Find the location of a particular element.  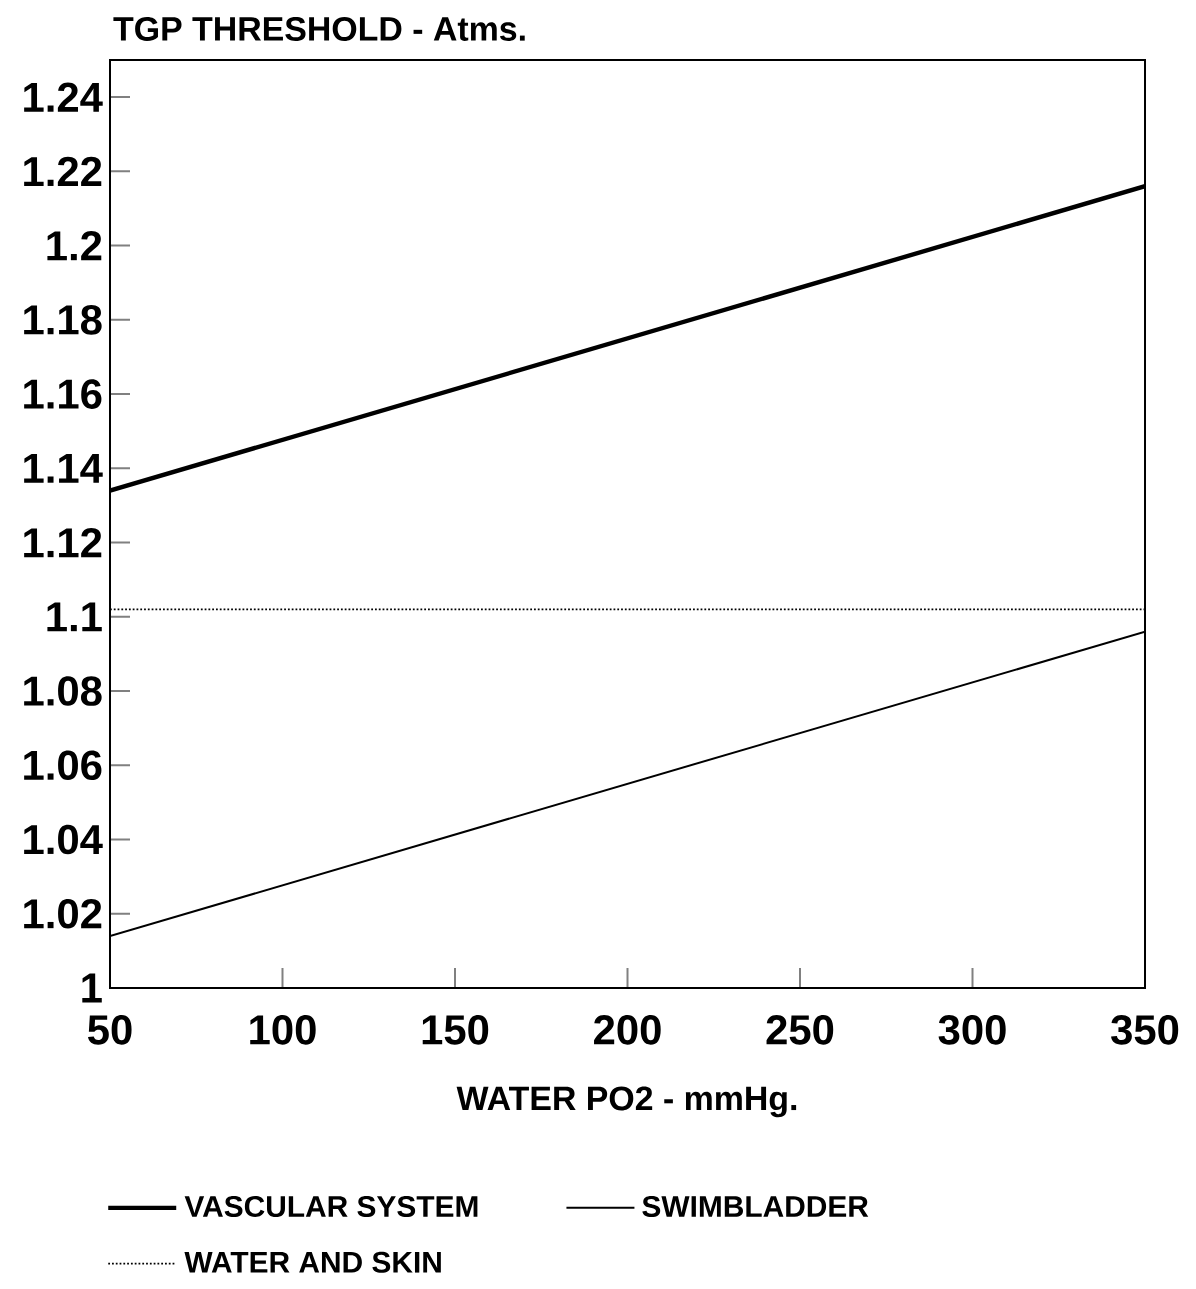

y-tick-label: 1.1 is located at coordinates (74, 617).